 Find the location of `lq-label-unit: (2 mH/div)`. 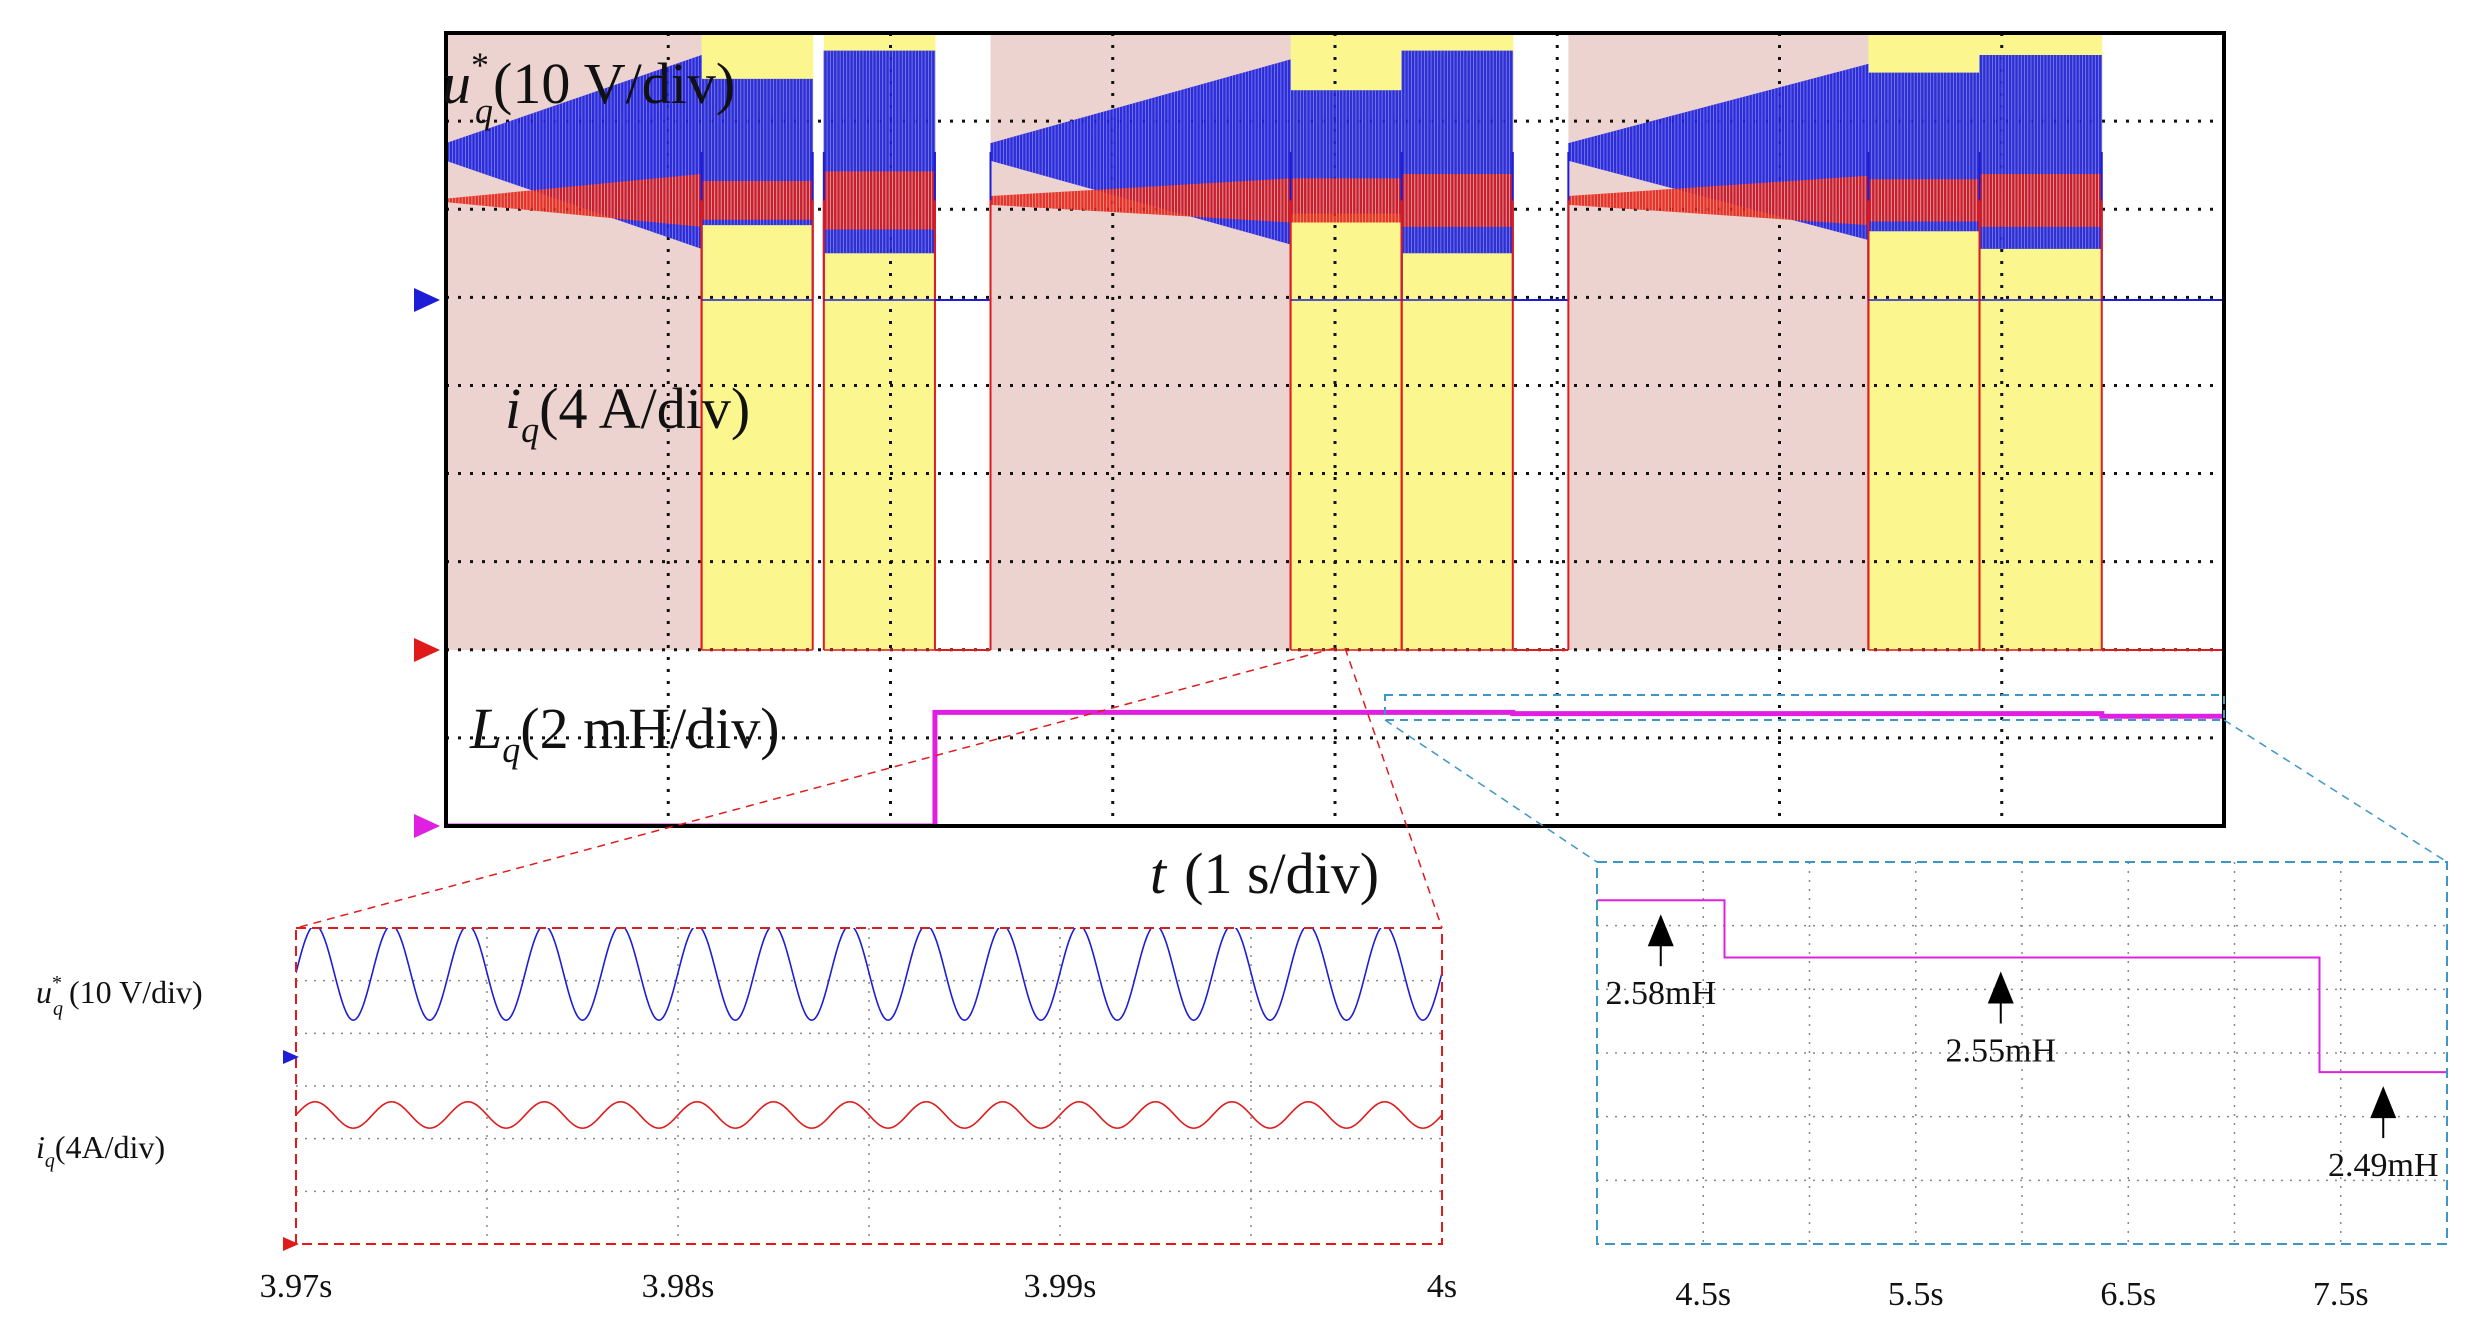

lq-label-unit: (2 mH/div) is located at coordinates (649, 728).